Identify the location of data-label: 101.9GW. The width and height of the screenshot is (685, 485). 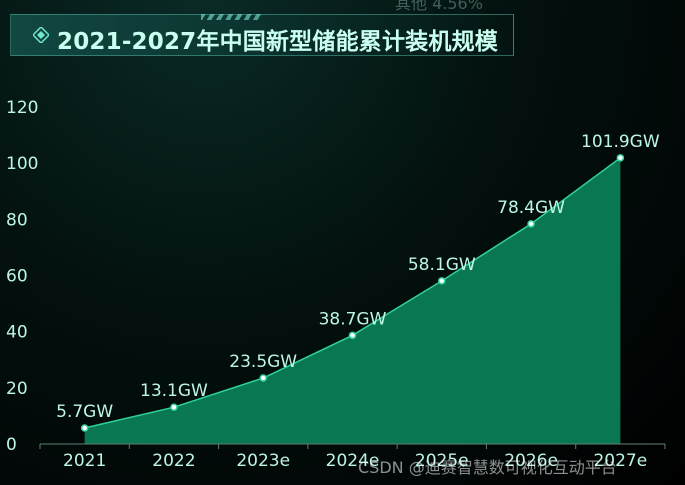
(620, 142).